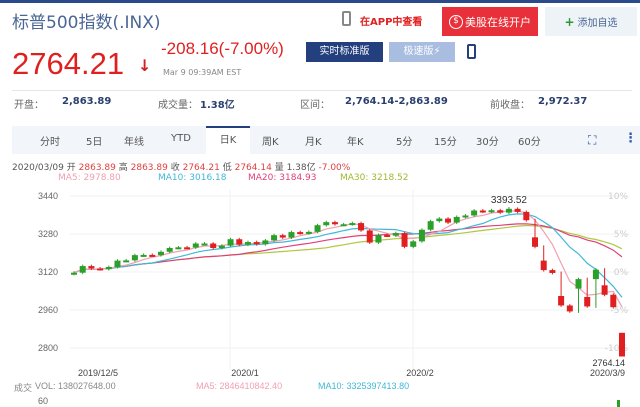 Image resolution: width=640 pixels, height=407 pixels. Describe the element at coordinates (591, 21) in the screenshot. I see `add-watchlist-button: + 添加自选` at that location.